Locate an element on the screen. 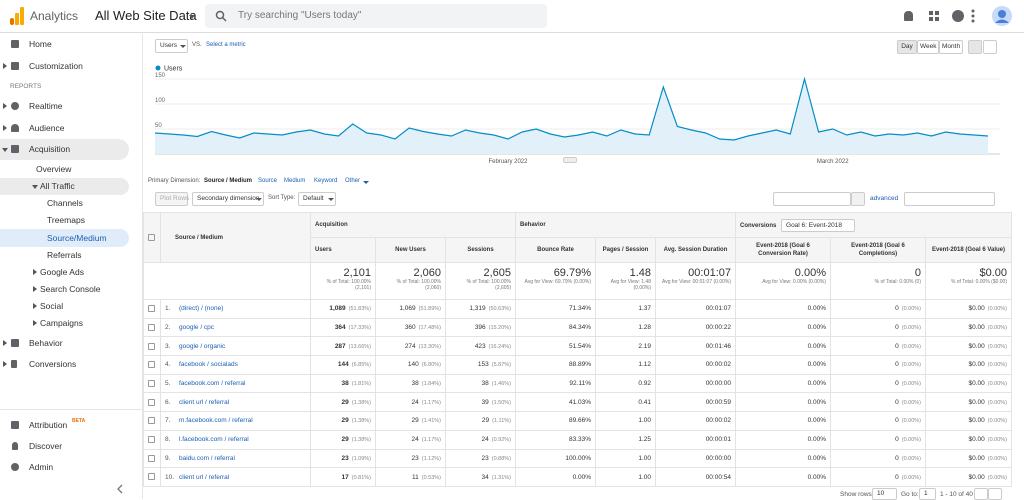  property-selector: All Web Site Data is located at coordinates (146, 15).